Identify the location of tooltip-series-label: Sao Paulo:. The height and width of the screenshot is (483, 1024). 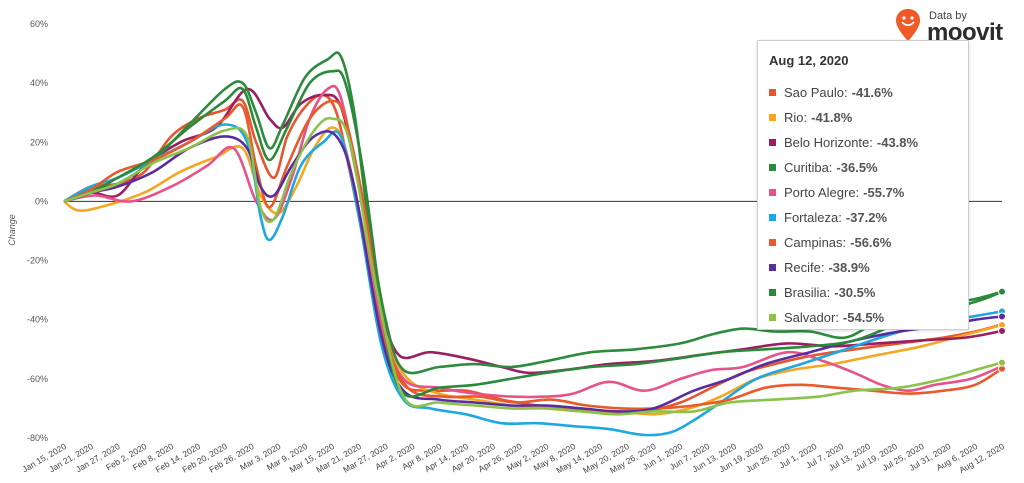
(816, 92).